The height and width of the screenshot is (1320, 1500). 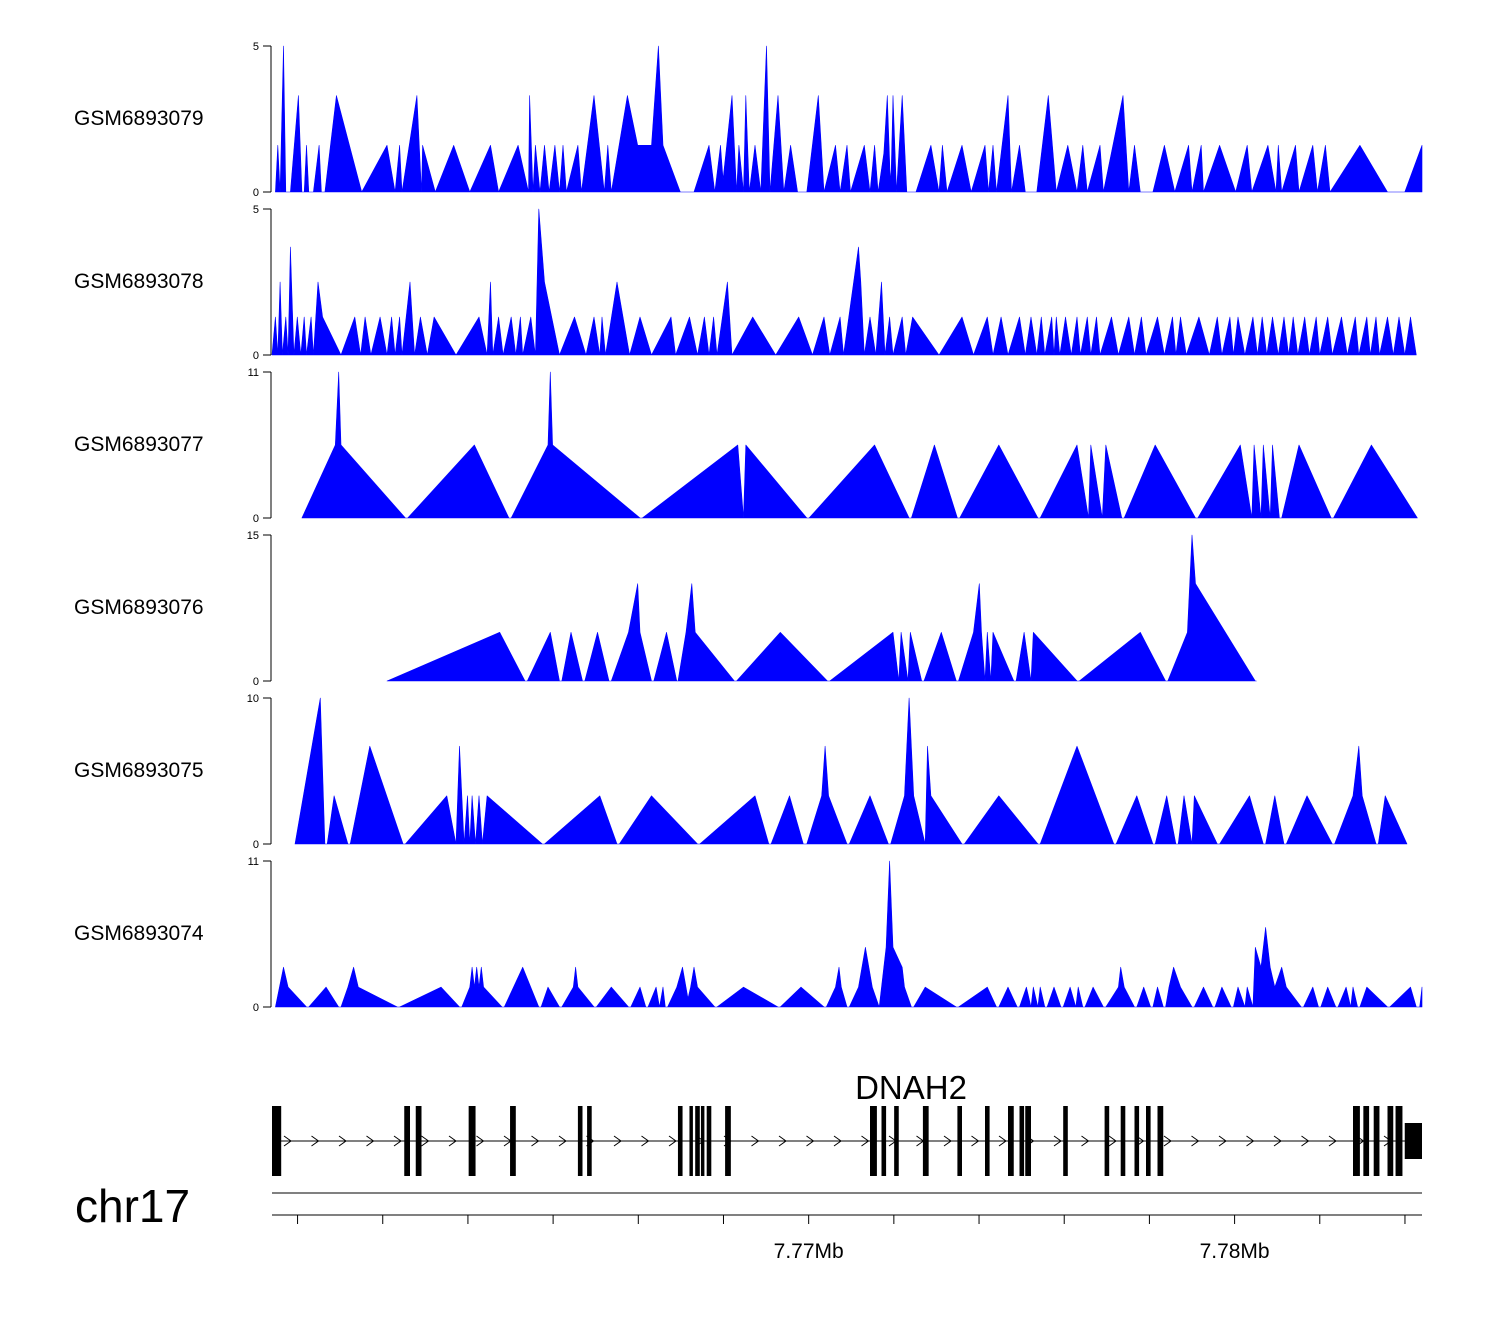 What do you see at coordinates (139, 770) in the screenshot?
I see `track-label: GSM6893075` at bounding box center [139, 770].